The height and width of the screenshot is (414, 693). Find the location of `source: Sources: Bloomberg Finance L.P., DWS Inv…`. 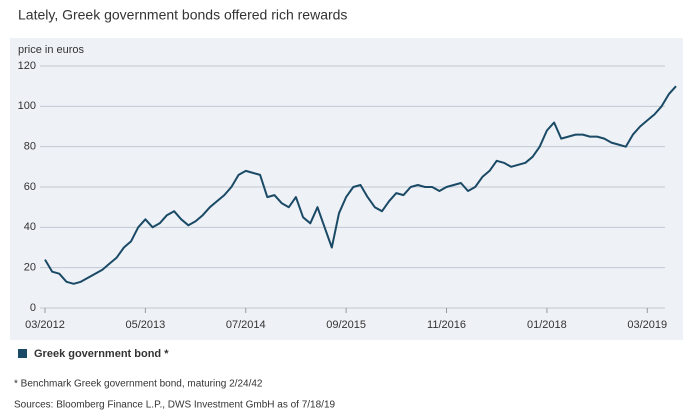

source: Sources: Bloomberg Finance L.P., DWS Inv… is located at coordinates (175, 405).